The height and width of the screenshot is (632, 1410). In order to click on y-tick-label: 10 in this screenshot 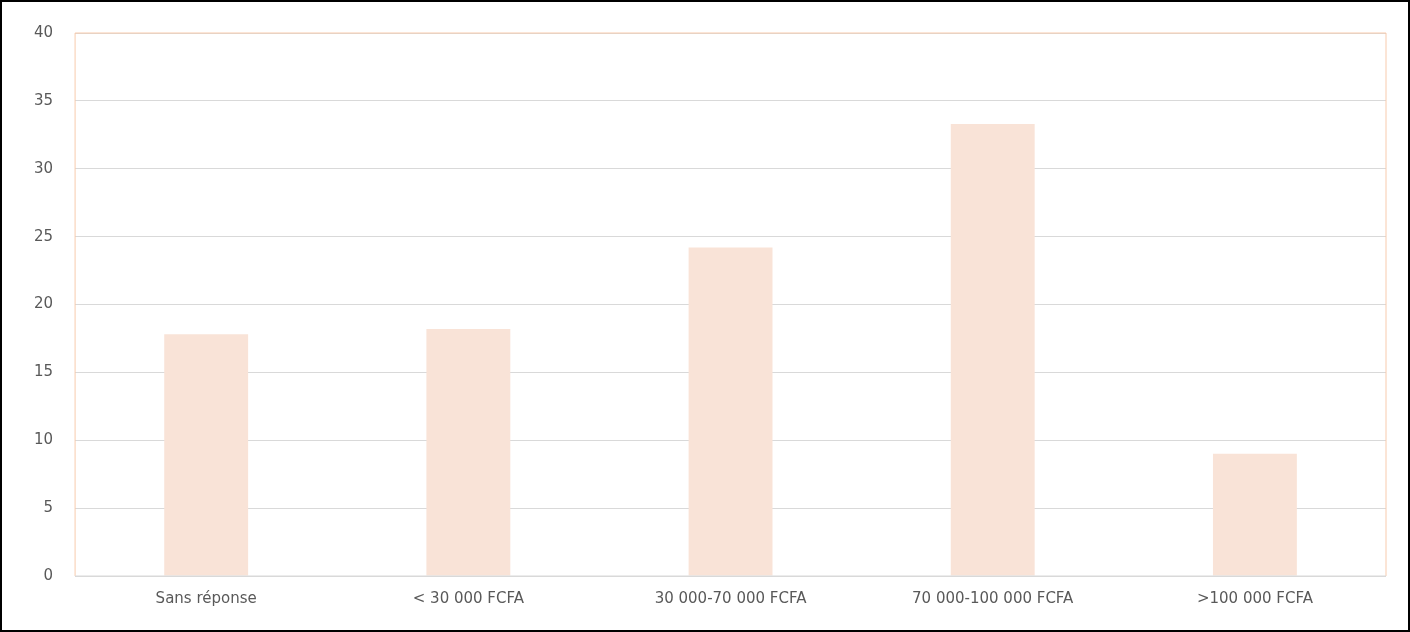, I will do `click(43, 439)`.